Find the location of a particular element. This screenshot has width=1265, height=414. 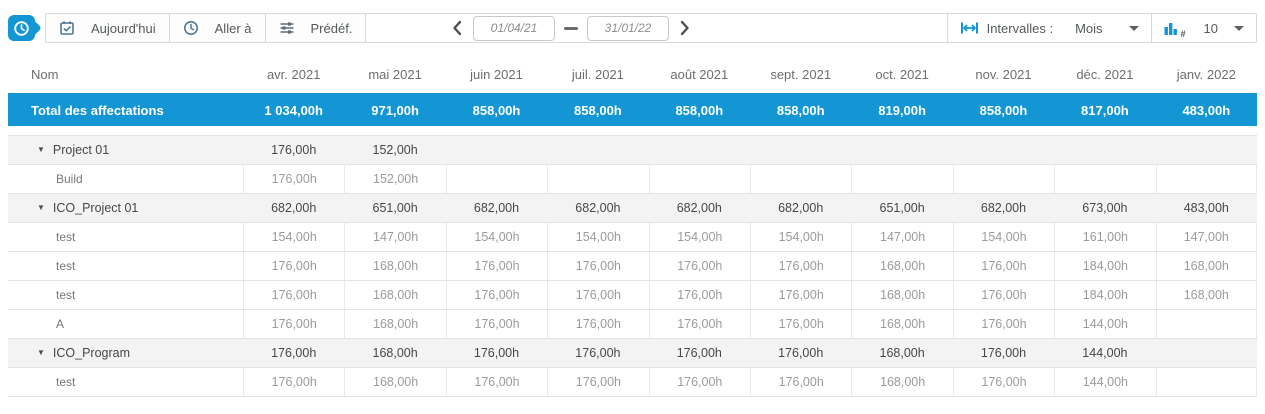

count-select: 10 is located at coordinates (1210, 28).